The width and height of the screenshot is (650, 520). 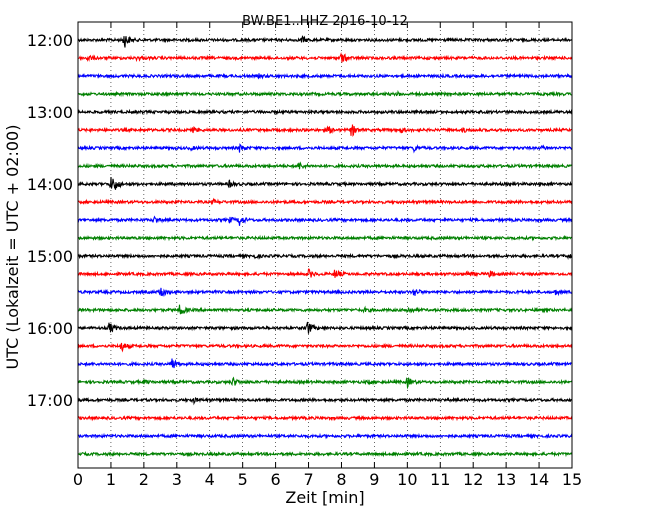 I want to click on x-tick-label: 3, so click(x=177, y=479).